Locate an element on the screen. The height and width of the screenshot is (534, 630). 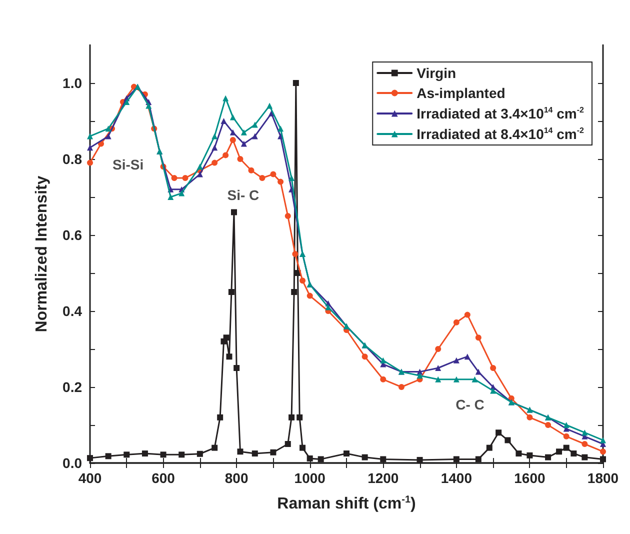
y-tick-label: 0.8 is located at coordinates (72, 159).